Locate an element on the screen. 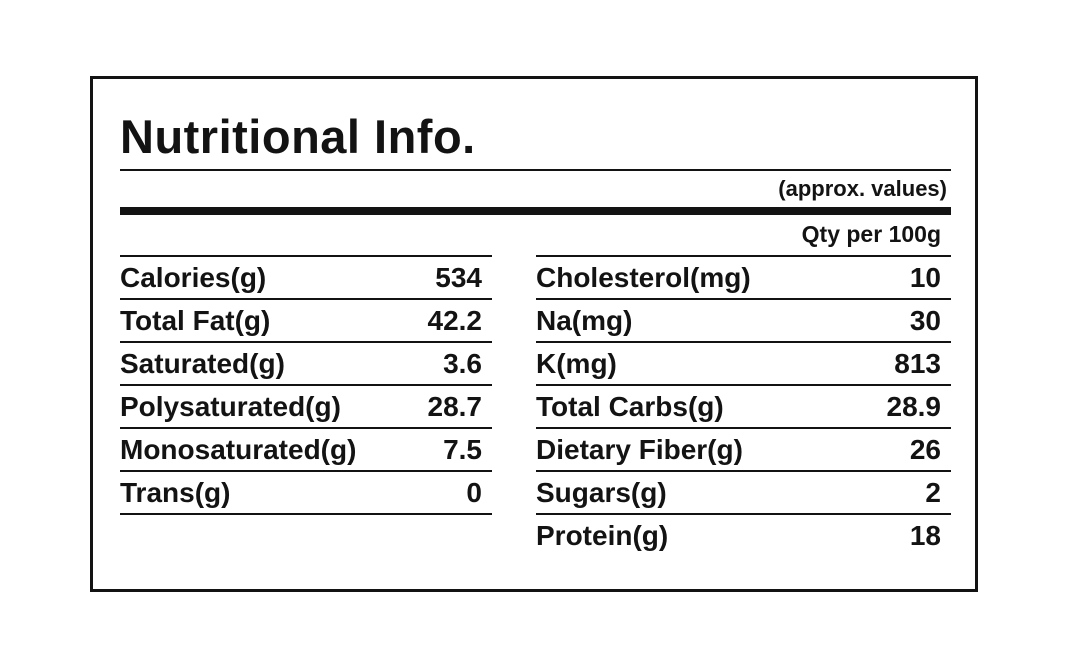 The height and width of the screenshot is (671, 1068). nutrient-name: K(mg) is located at coordinates (576, 363).